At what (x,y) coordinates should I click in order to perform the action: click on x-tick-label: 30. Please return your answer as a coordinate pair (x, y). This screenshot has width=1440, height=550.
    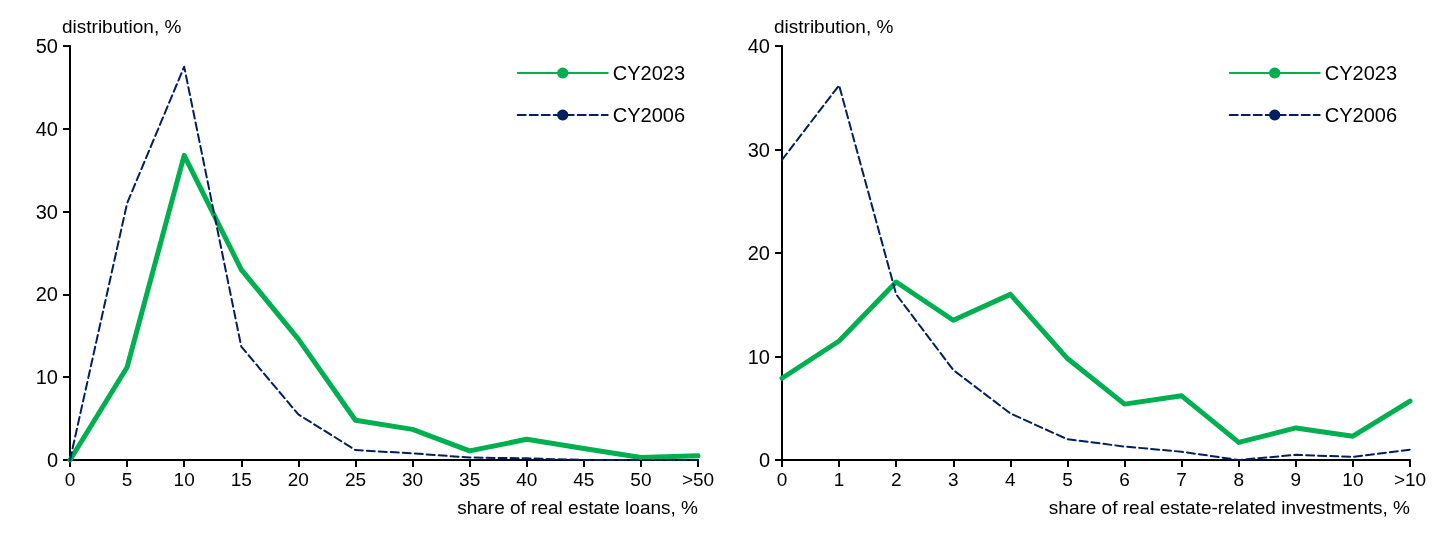
    Looking at the image, I should click on (412, 479).